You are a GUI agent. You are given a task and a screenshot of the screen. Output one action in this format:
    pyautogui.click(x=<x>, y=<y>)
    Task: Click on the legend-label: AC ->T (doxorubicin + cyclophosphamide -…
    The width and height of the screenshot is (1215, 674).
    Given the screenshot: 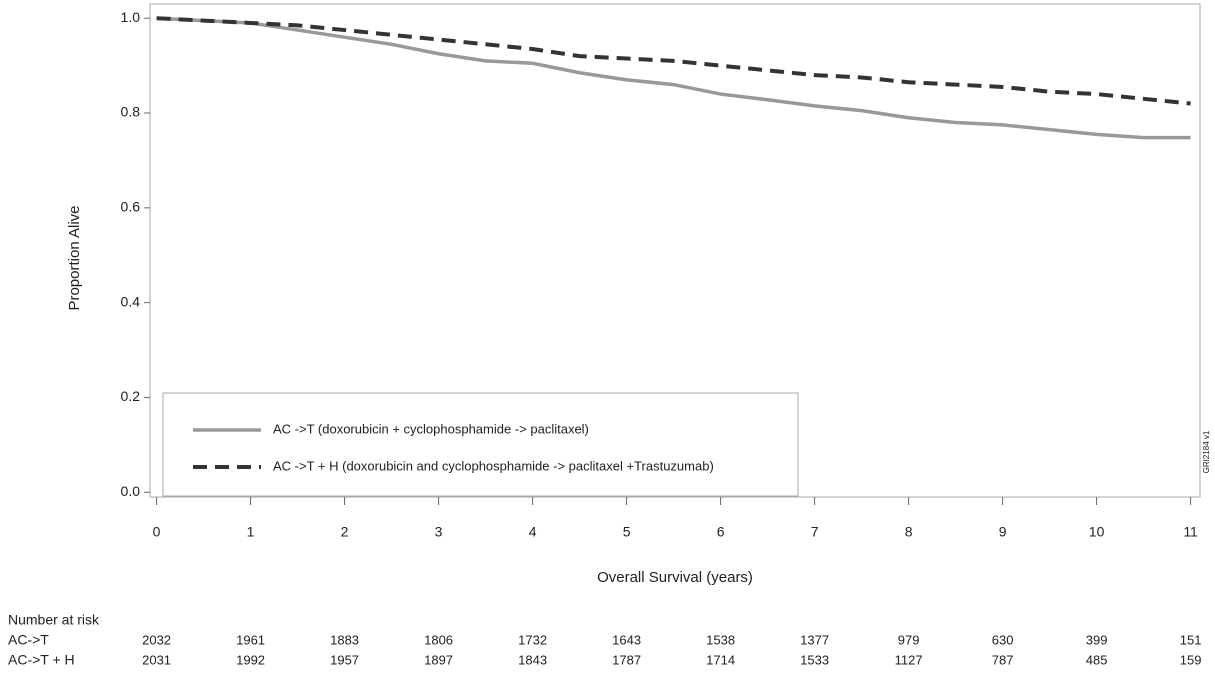 What is the action you would take?
    pyautogui.click(x=431, y=428)
    